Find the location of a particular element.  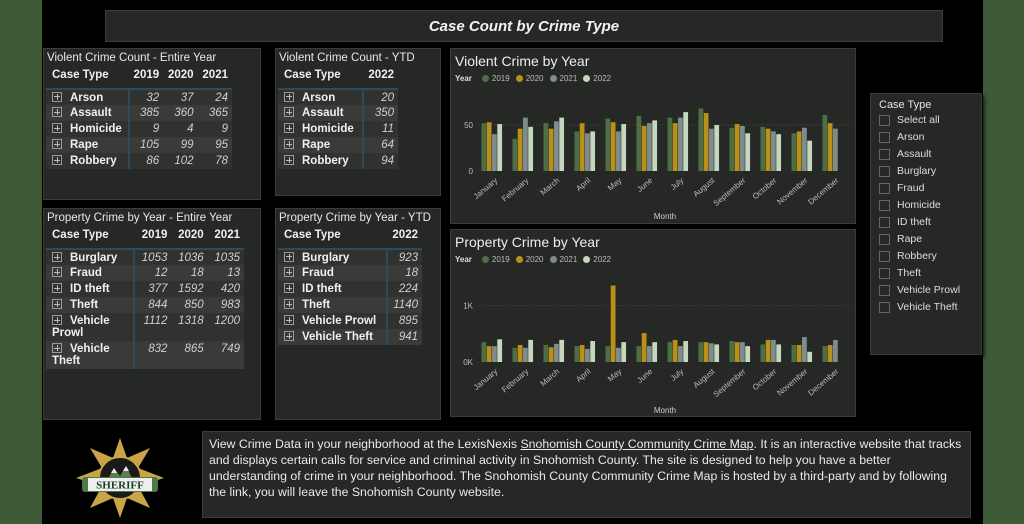

row-label-cell: Robbery is located at coordinates (88, 161).